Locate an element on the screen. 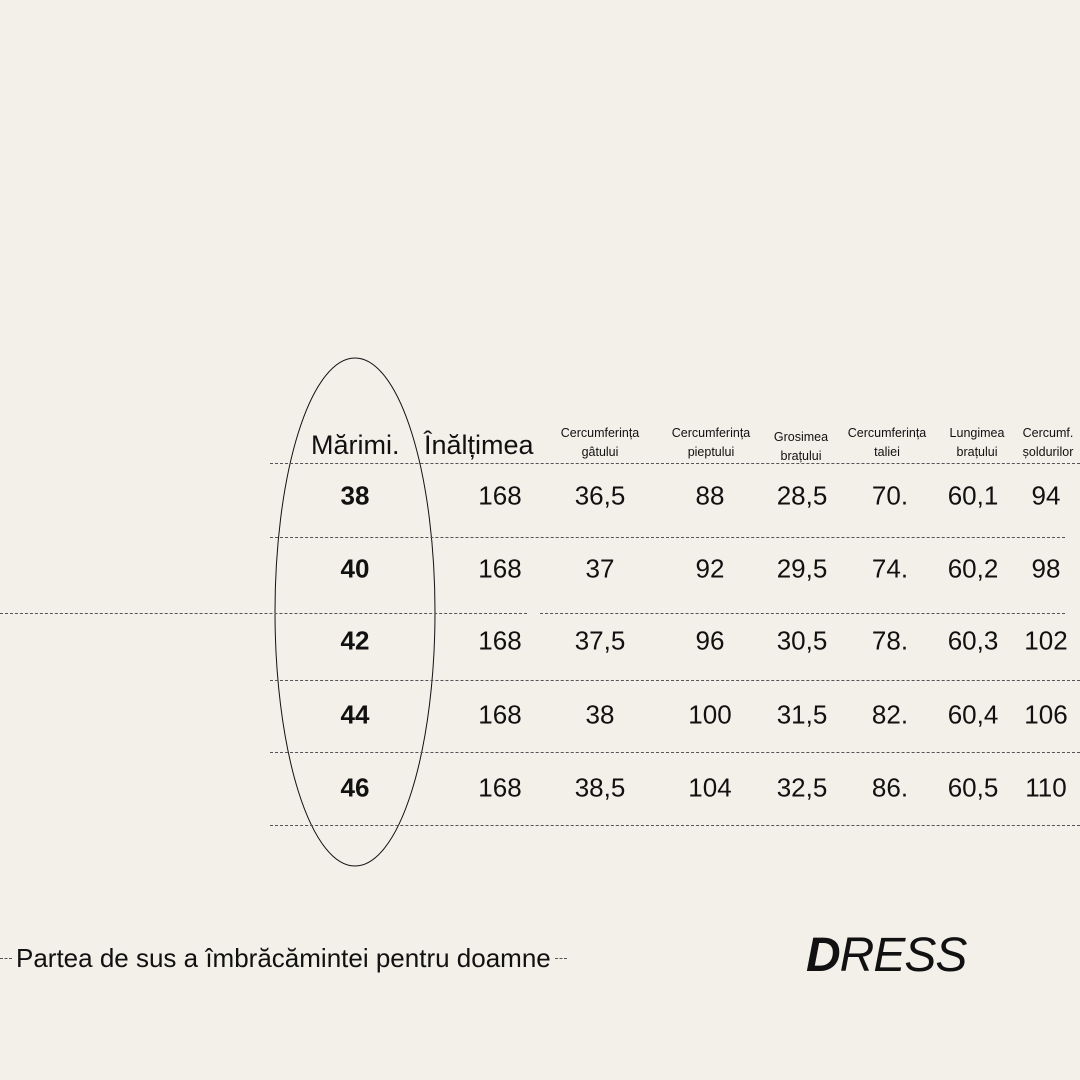 This screenshot has width=1080, height=1080. cell-hips: 110 is located at coordinates (1046, 787).